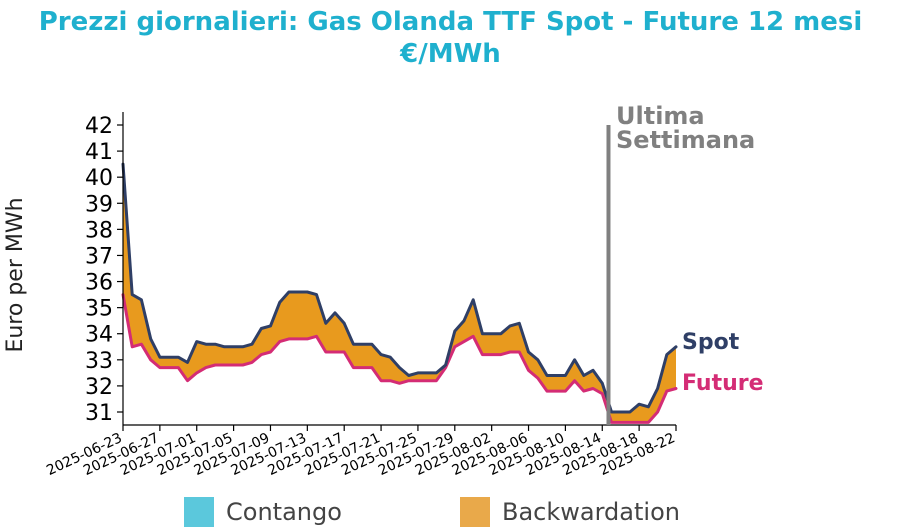 This screenshot has height=532, width=901. What do you see at coordinates (99, 361) in the screenshot?
I see `y-tick-label: 33` at bounding box center [99, 361].